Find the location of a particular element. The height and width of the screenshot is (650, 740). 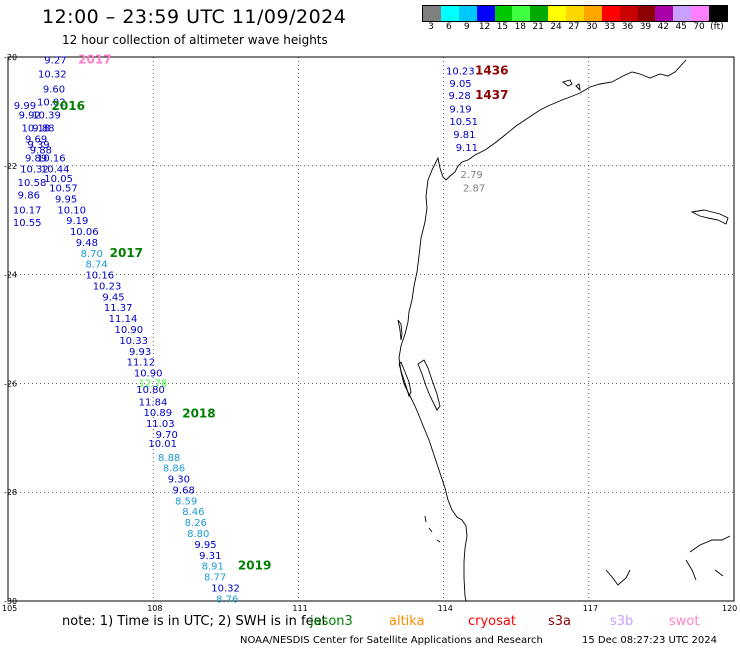

south-coast-segment is located at coordinates (668, 560).